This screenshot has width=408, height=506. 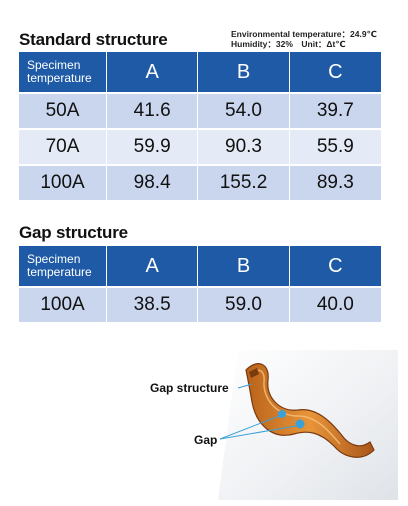 I want to click on table-cell: 155.2, so click(x=244, y=182).